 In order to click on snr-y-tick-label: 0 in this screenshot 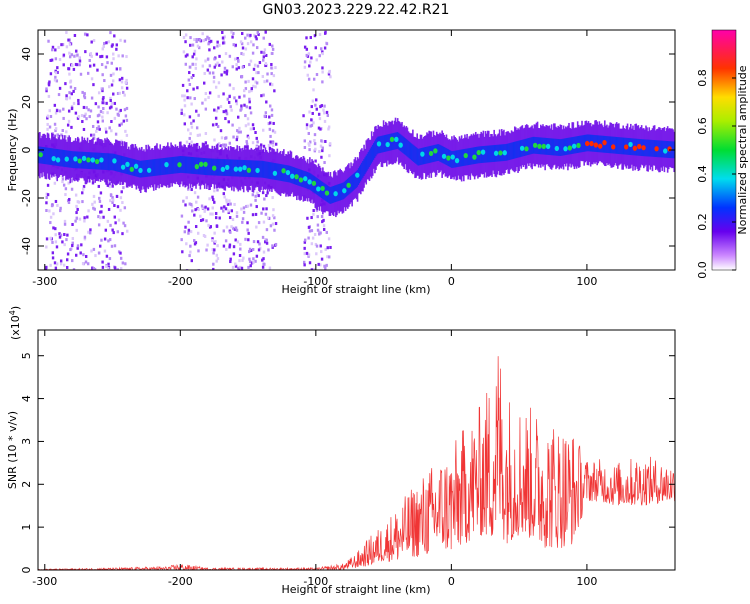, I will do `click(26, 570)`.